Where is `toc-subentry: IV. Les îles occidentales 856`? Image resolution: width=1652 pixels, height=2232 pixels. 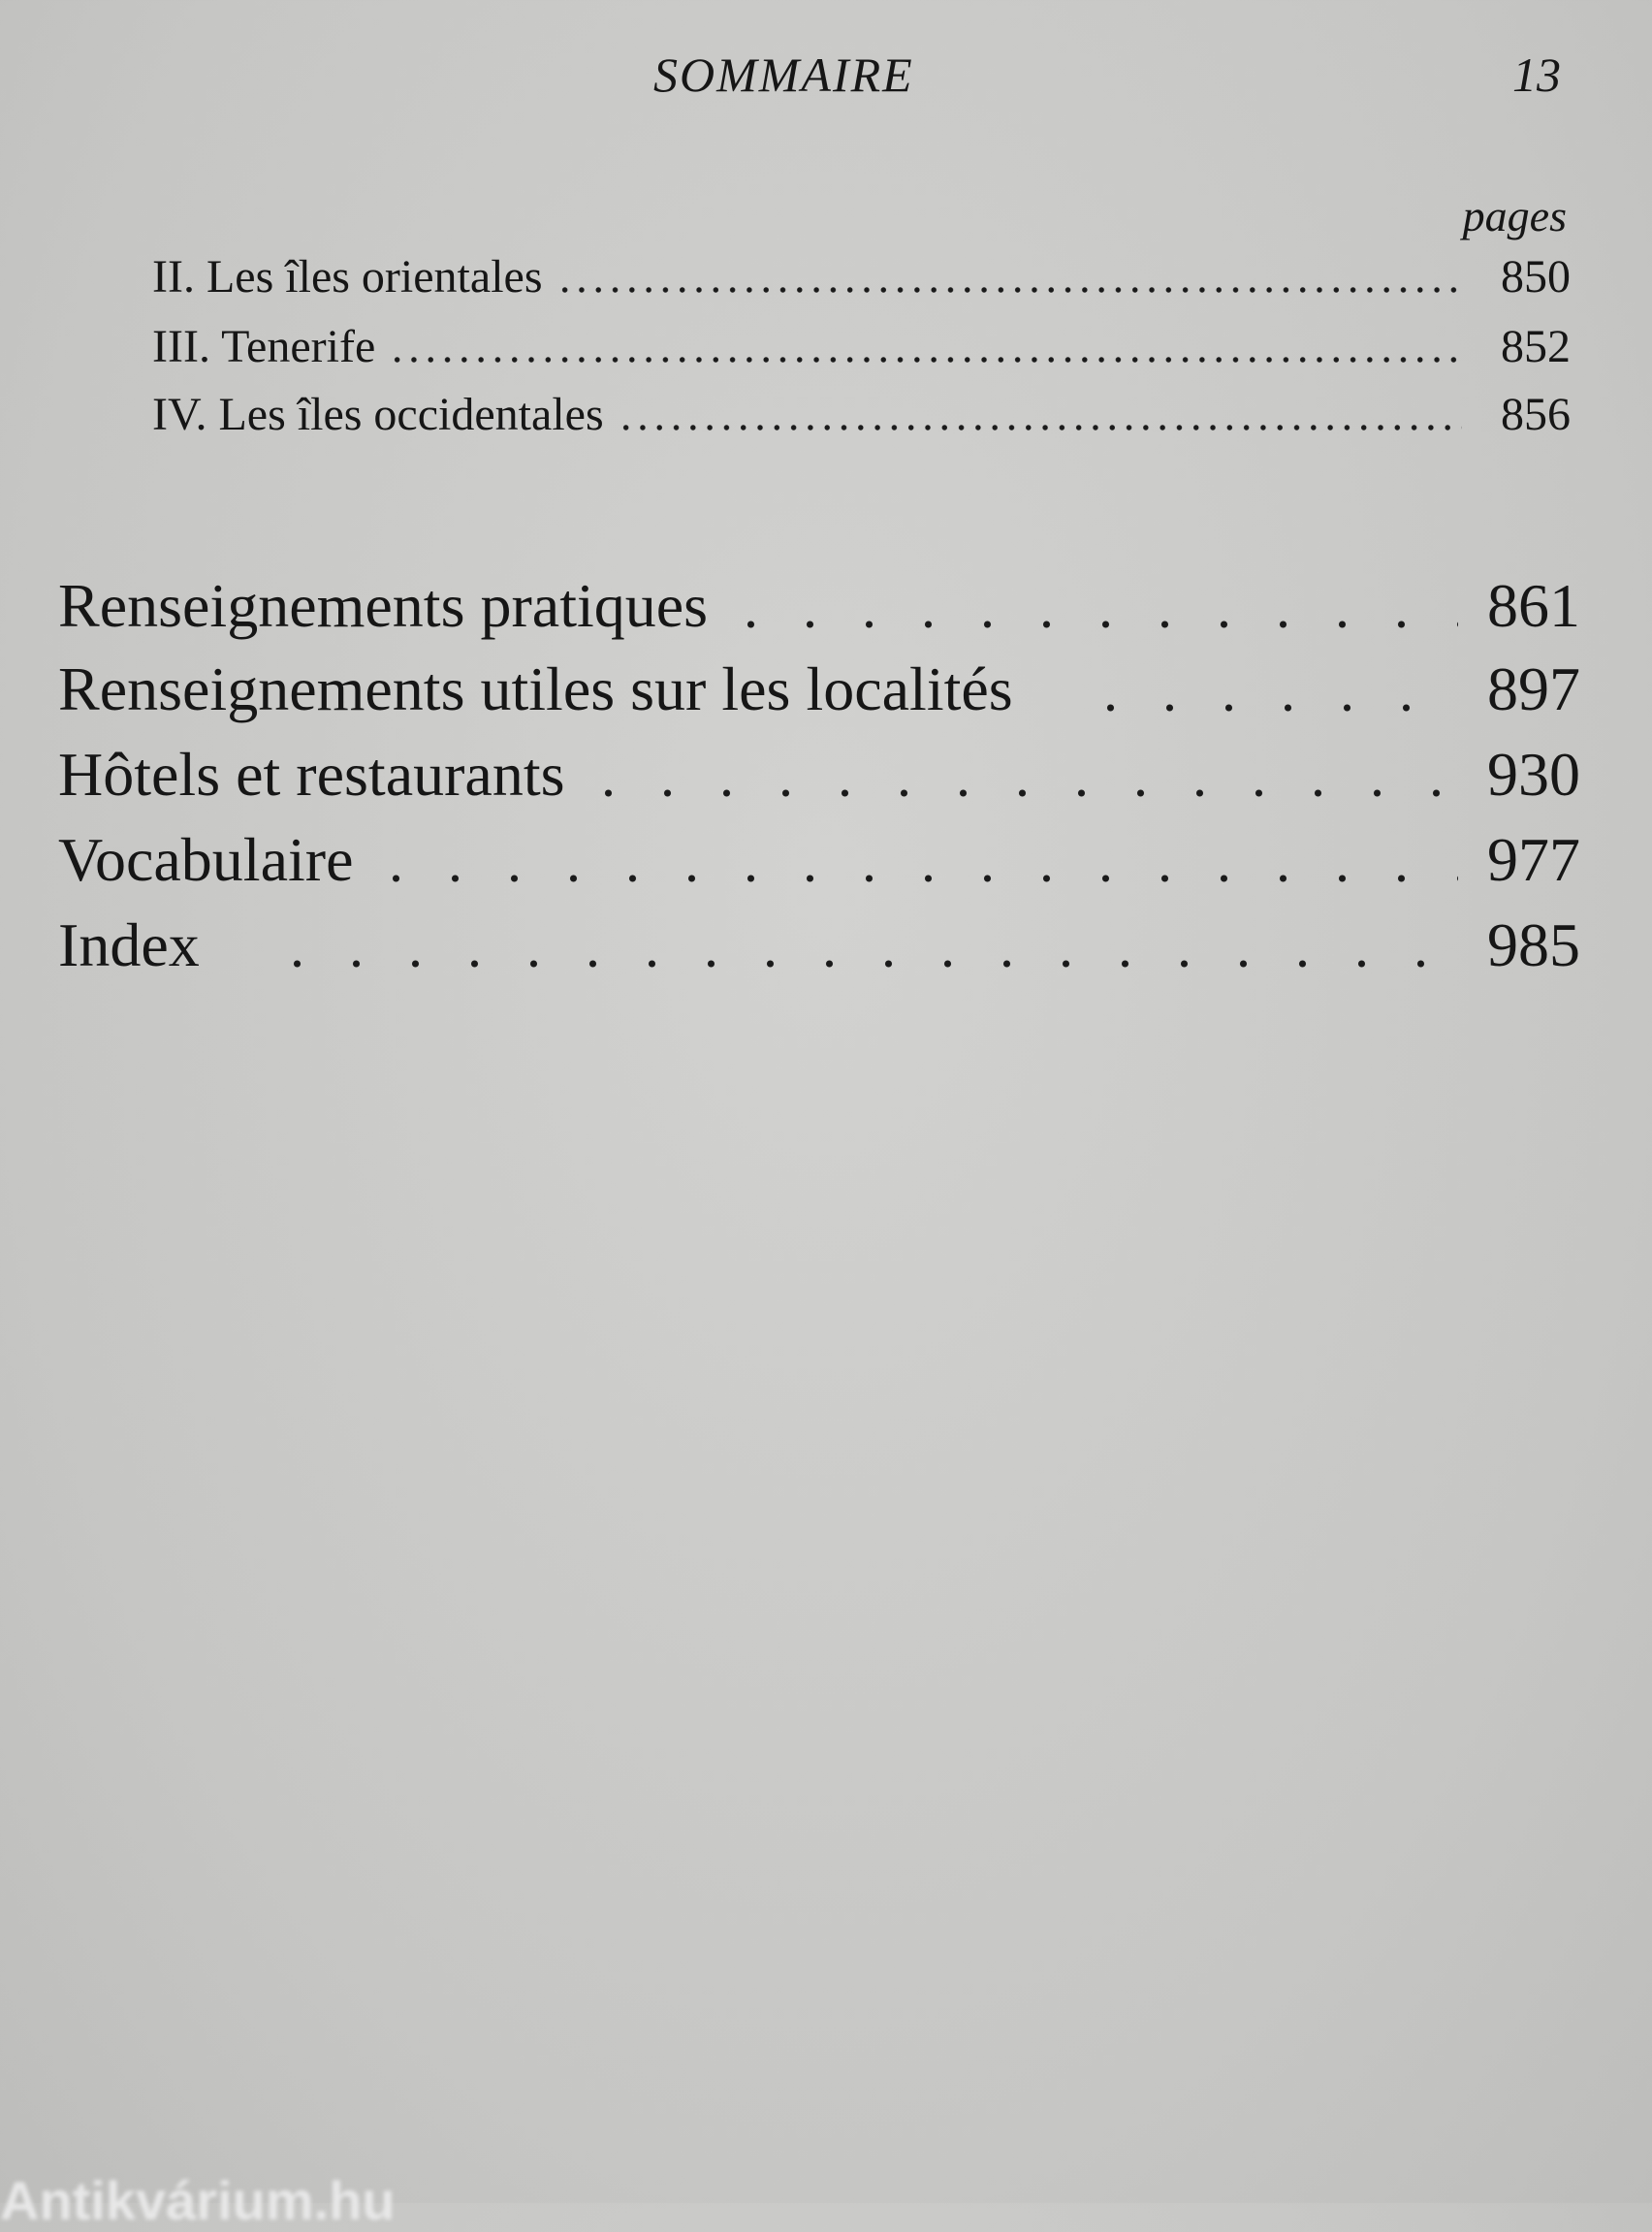
toc-subentry: IV. Les îles occidentales 856 is located at coordinates (862, 414).